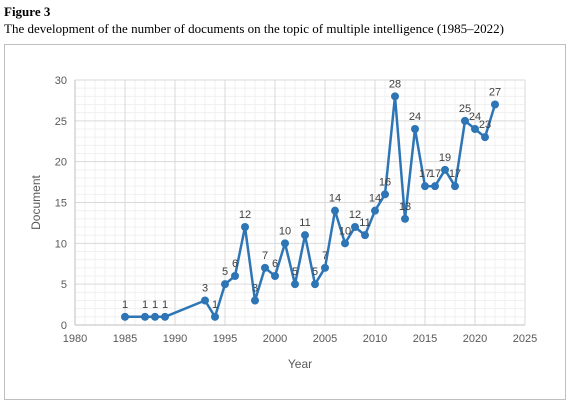 This screenshot has height=402, width=568. Describe the element at coordinates (485, 125) in the screenshot. I see `data-label: 23` at that location.